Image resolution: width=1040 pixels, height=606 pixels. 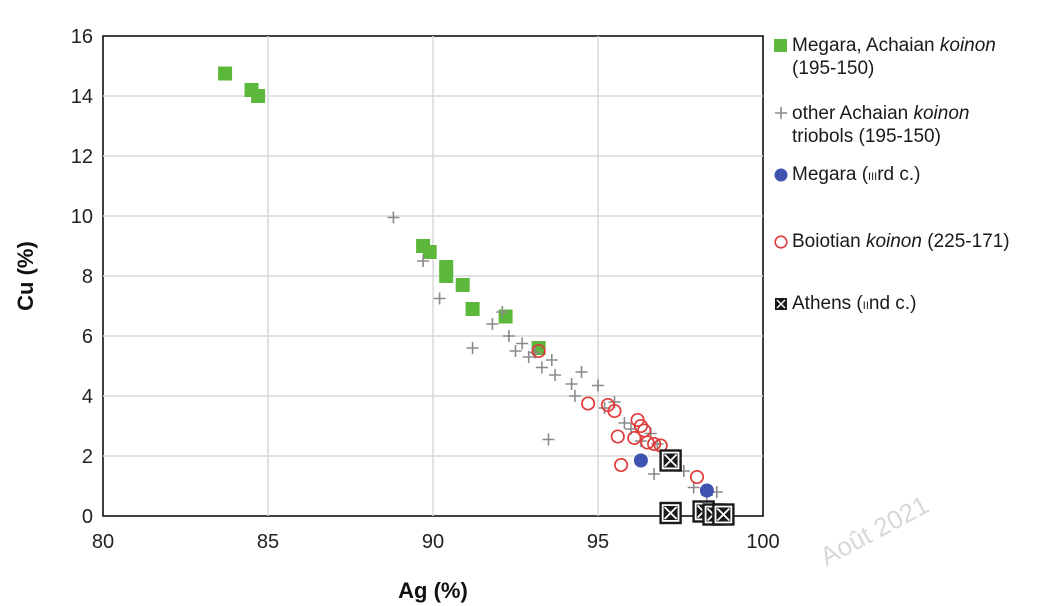 I want to click on x-axis-ticks: 80 85 90 95 100, so click(x=436, y=542).